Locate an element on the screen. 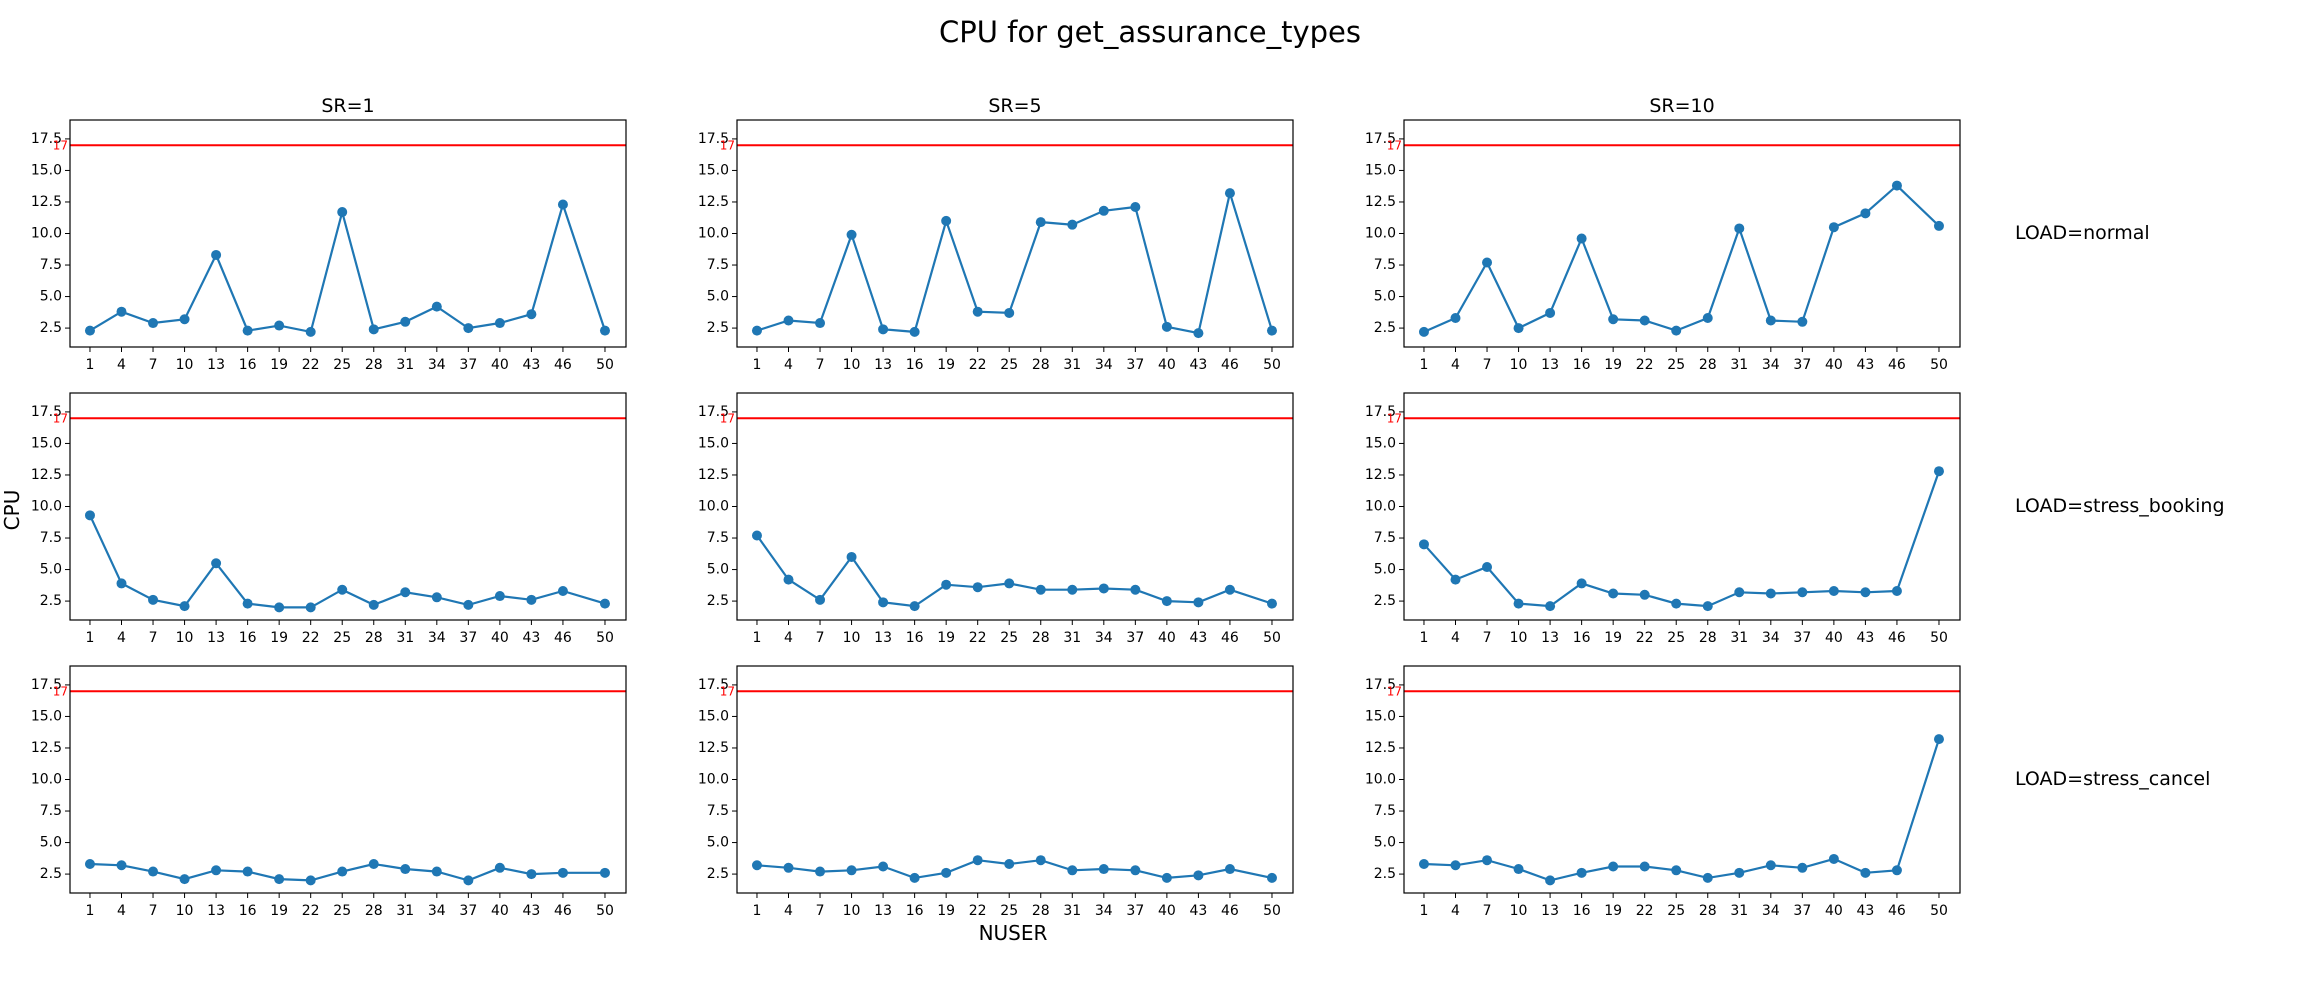  x-tick-label: 34 is located at coordinates (1104, 911).